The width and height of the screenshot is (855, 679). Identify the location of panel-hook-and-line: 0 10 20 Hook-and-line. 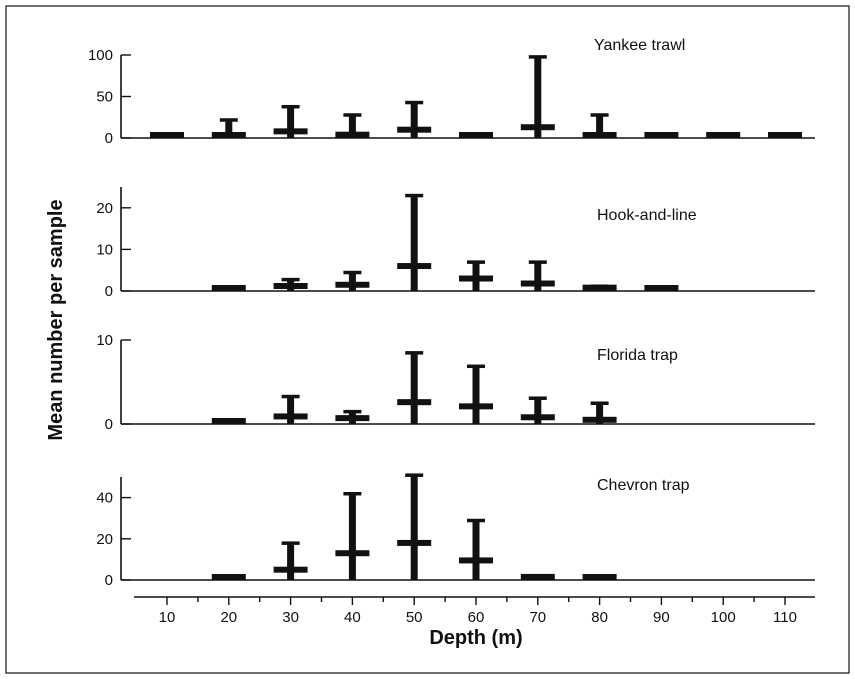
(455, 243).